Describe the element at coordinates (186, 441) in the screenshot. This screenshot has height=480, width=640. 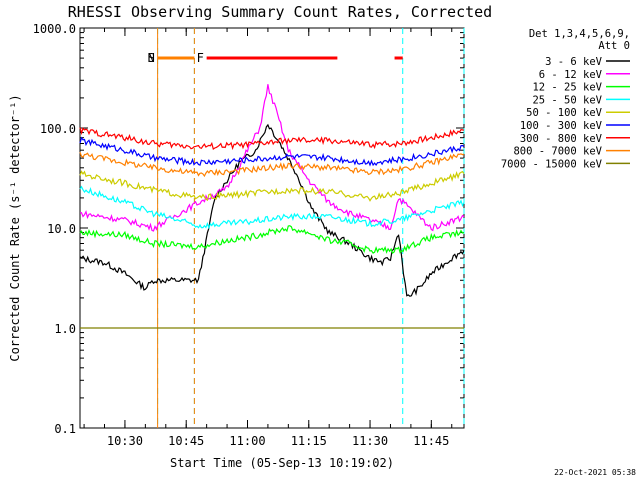
I see `x-tick-label: 10:45` at that location.